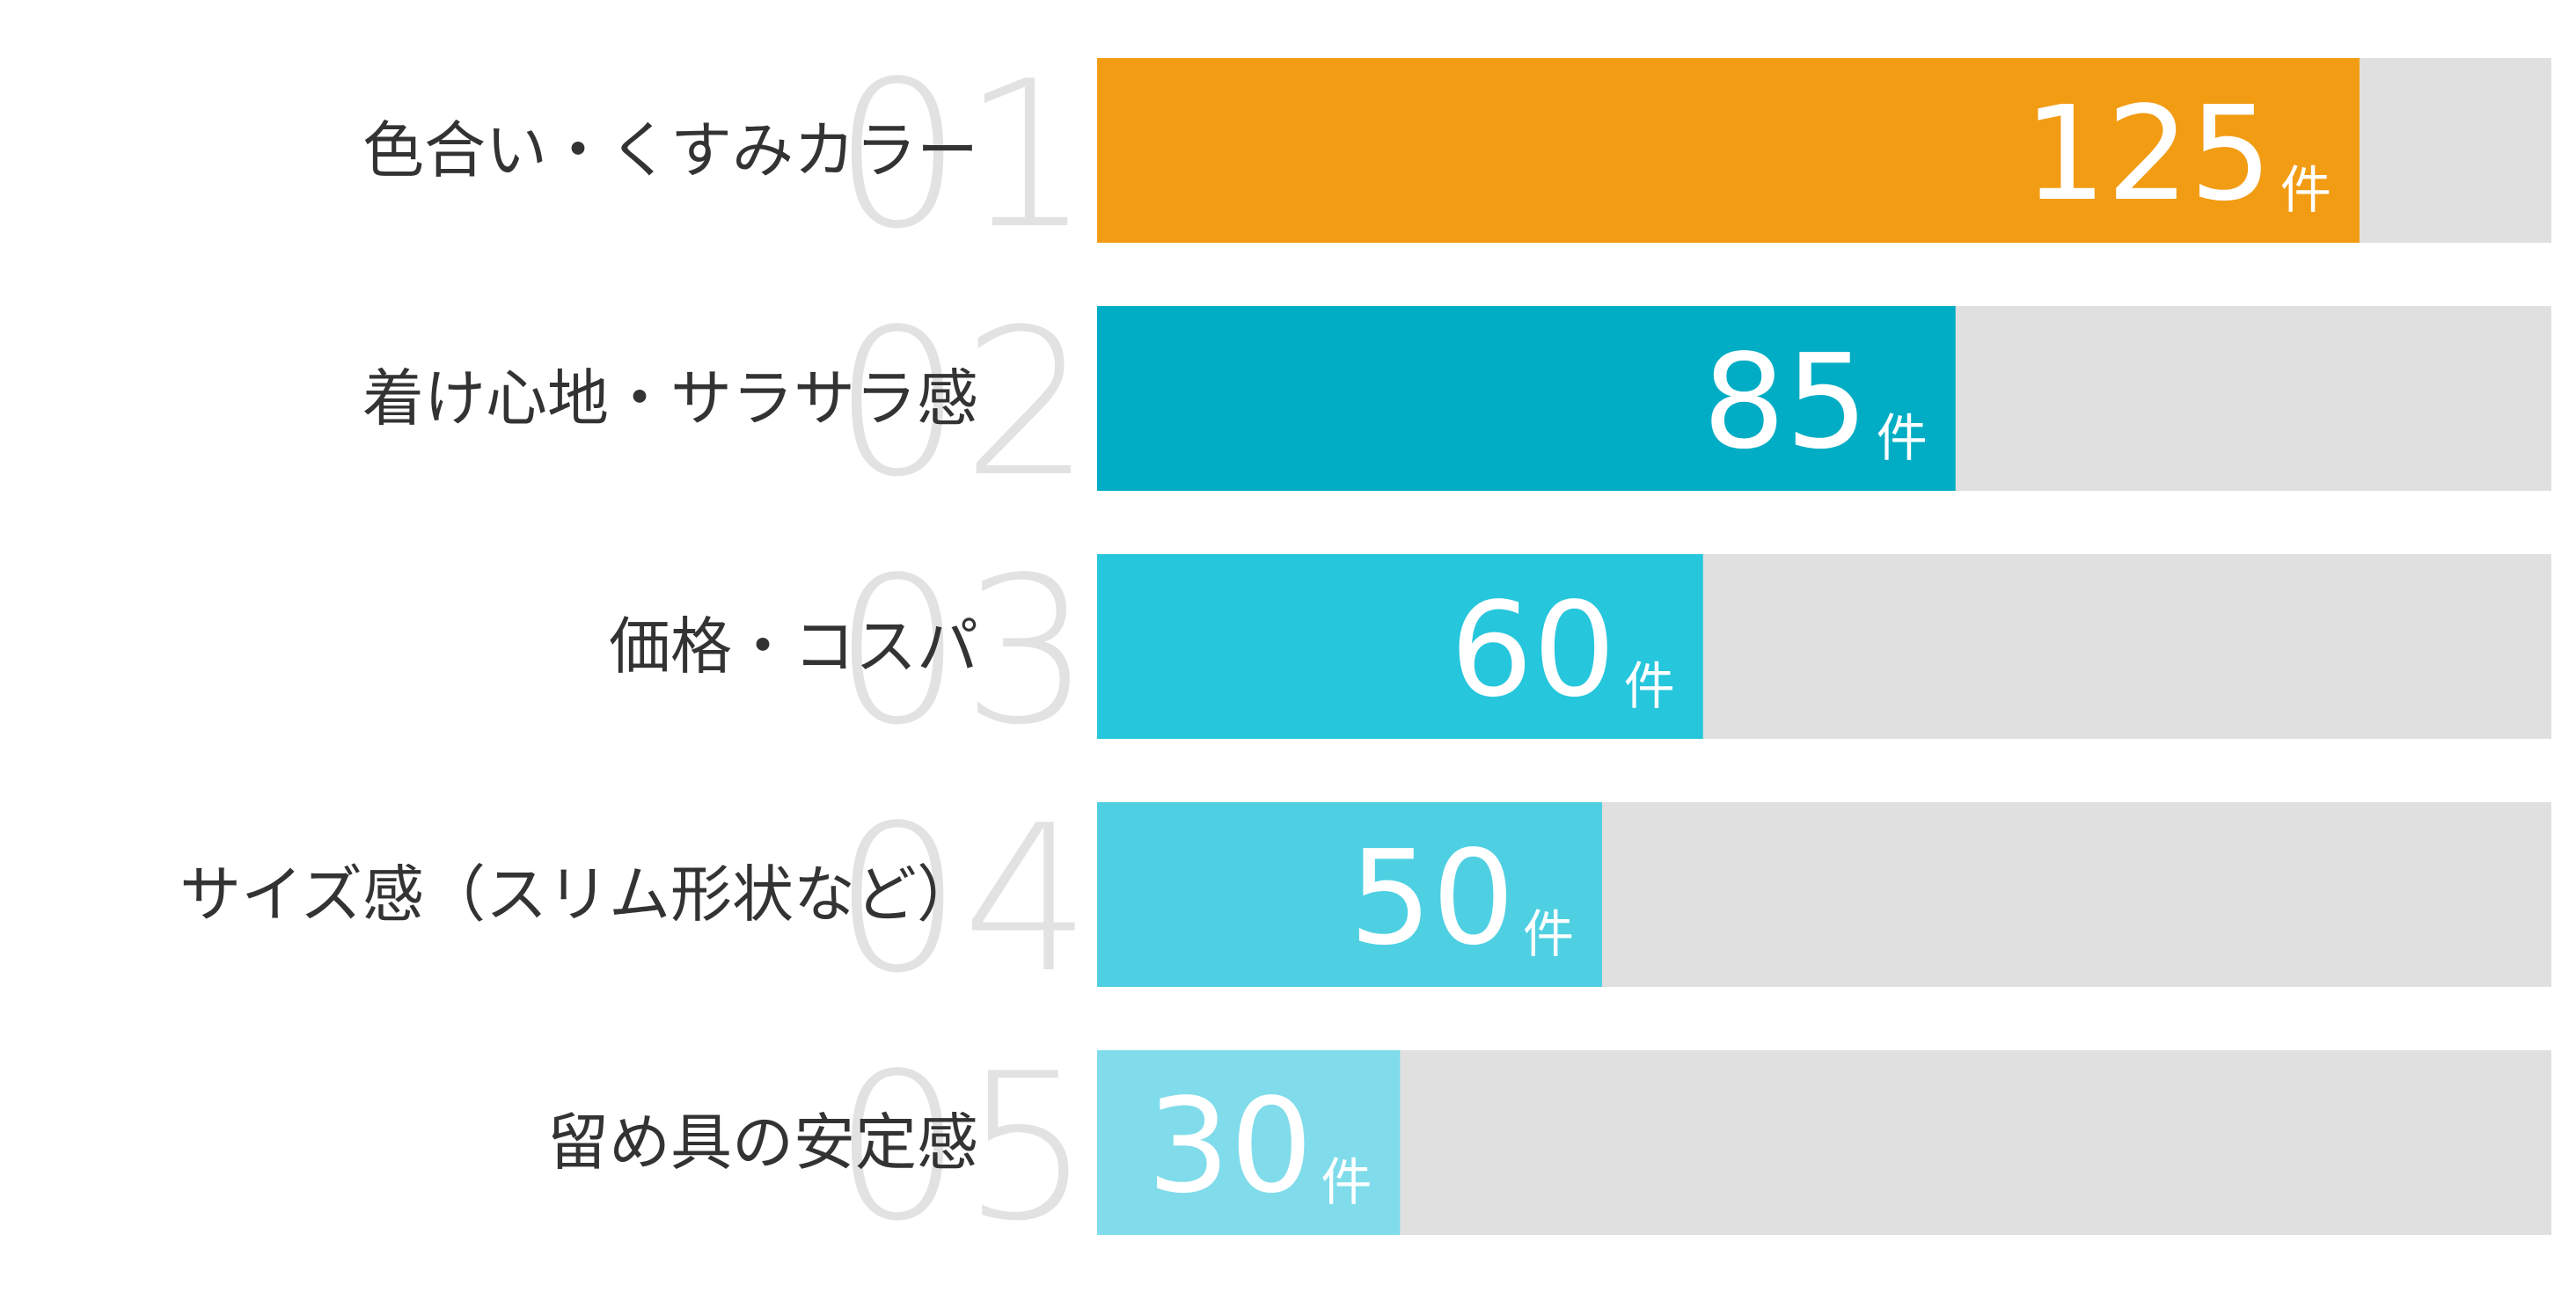  I want to click on rank-number: 03, so click(962, 652).